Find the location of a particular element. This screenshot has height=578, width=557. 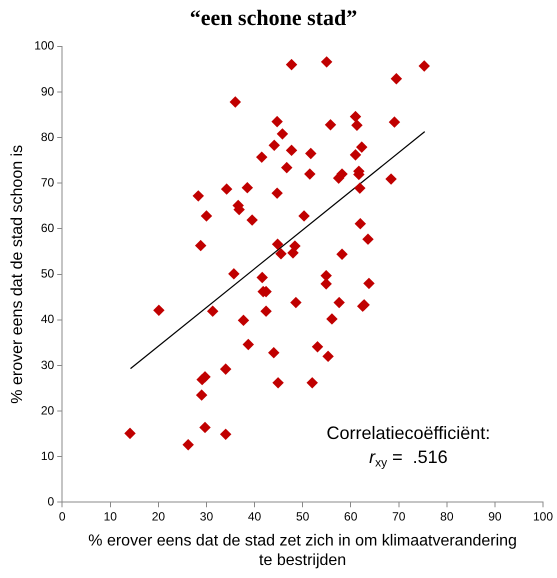

y-tick-label: 30 is located at coordinates (47, 365).